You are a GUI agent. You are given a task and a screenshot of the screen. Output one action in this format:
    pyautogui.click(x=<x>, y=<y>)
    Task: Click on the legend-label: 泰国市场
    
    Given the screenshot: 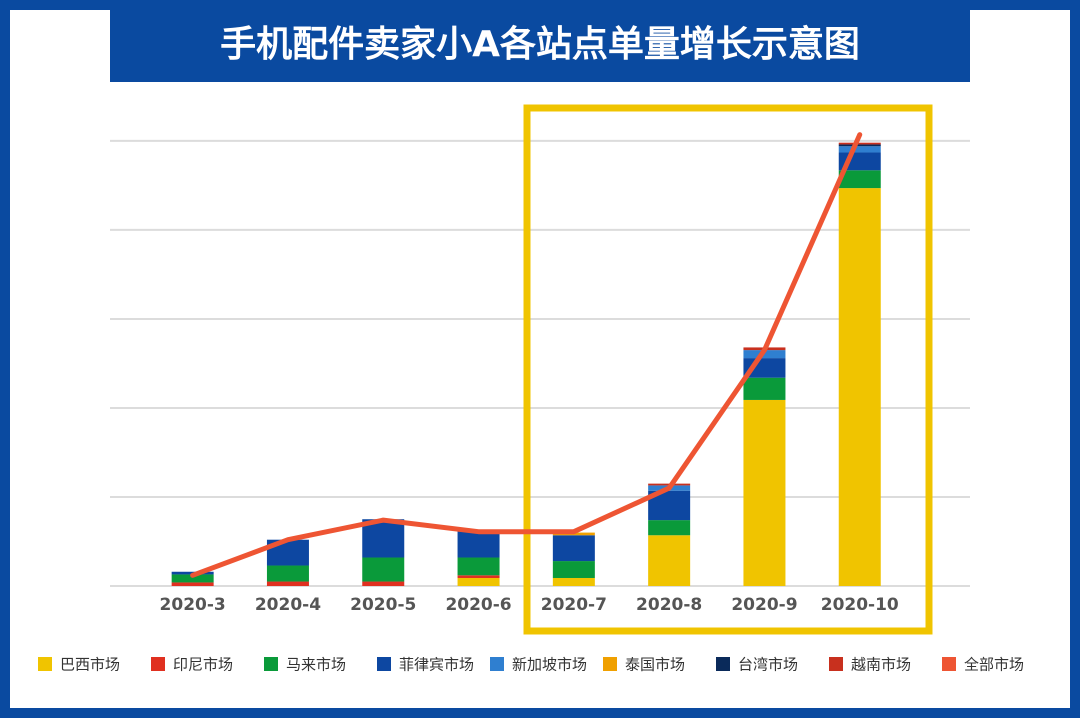 What is the action you would take?
    pyautogui.click(x=655, y=665)
    